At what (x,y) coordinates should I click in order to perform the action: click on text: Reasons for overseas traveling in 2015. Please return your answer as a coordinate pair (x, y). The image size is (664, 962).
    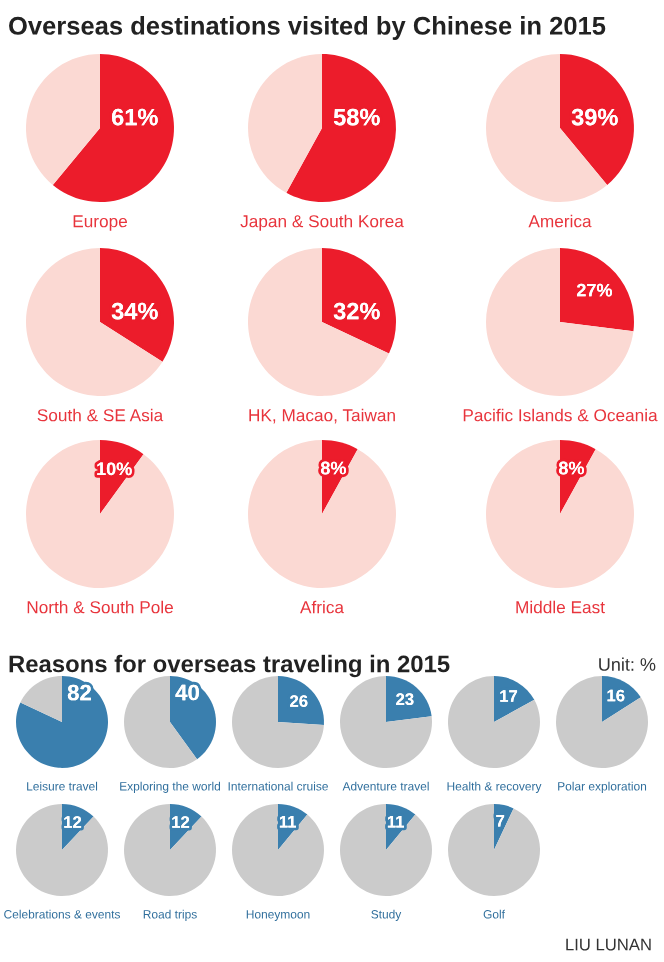
    Looking at the image, I should click on (229, 666).